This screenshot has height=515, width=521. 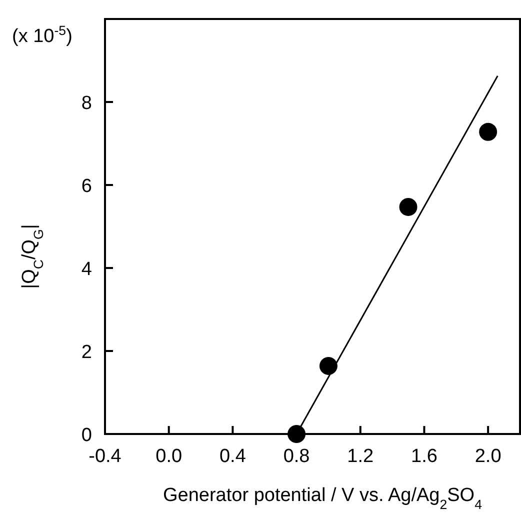 I want to click on text: (x 10$^{-5}$), so click(x=42, y=34).